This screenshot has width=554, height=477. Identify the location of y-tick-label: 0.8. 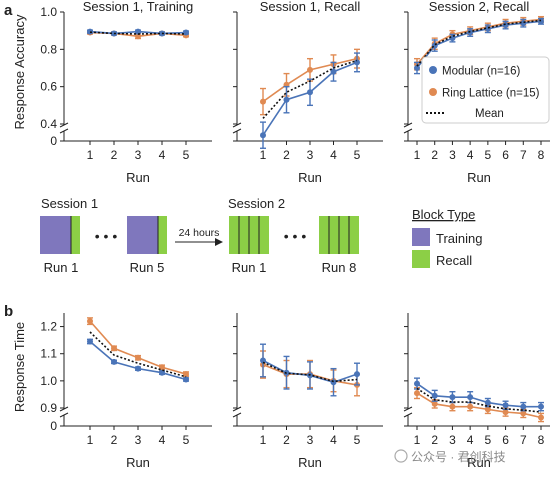
(48, 49).